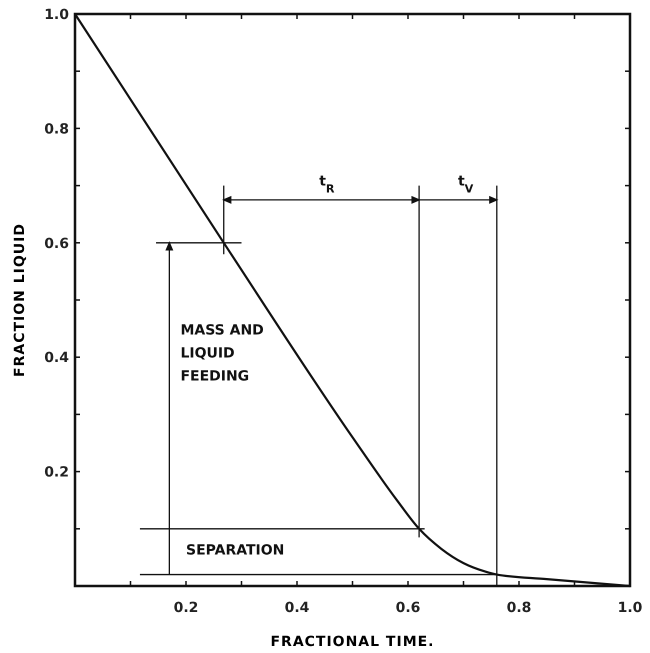 Image resolution: width=650 pixels, height=653 pixels. What do you see at coordinates (186, 608) in the screenshot?
I see `x-tick-label: 0.2` at bounding box center [186, 608].